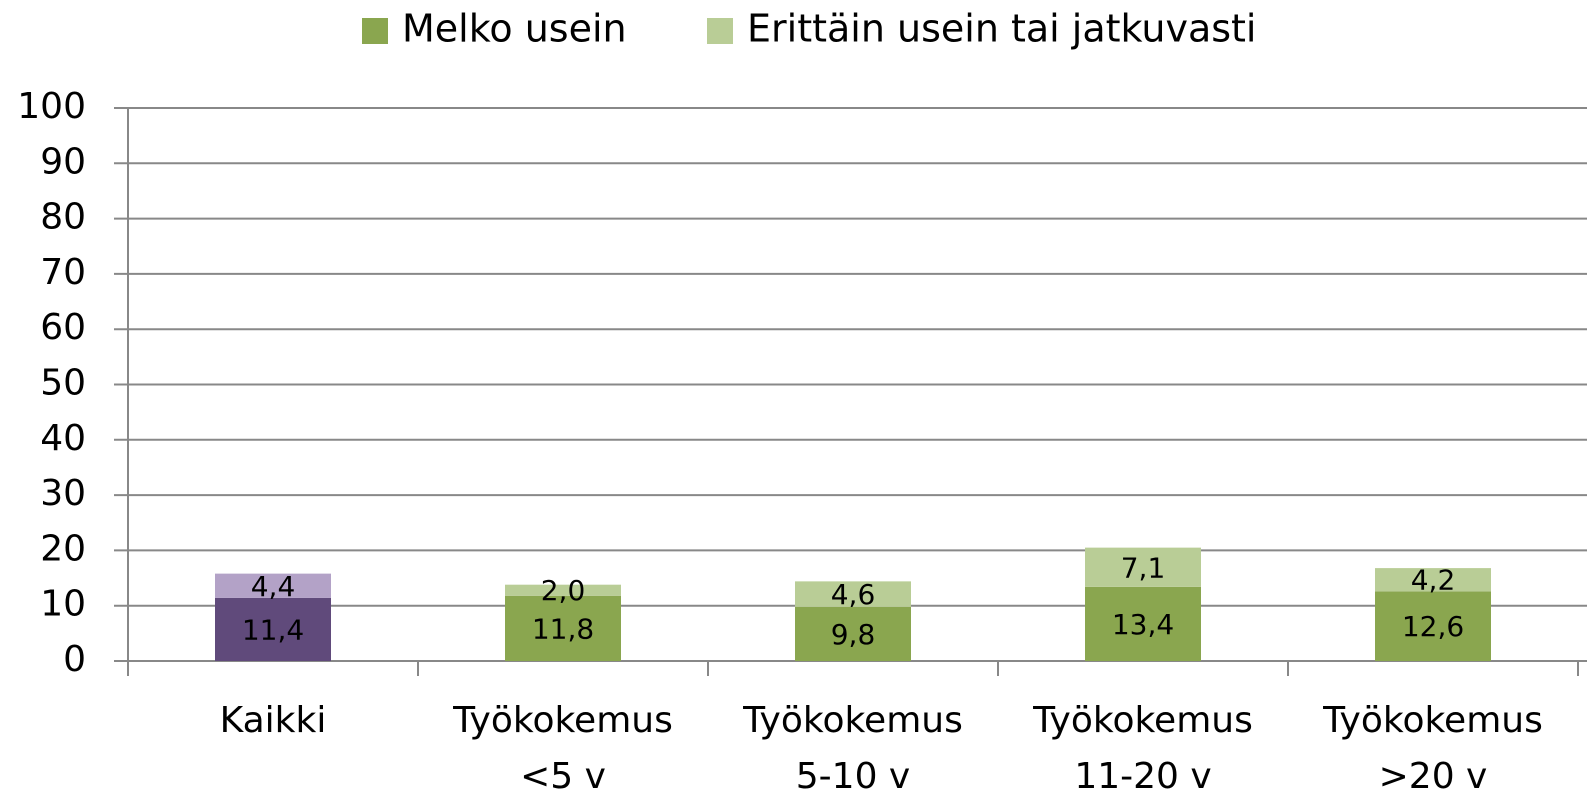 The height and width of the screenshot is (808, 1587). Describe the element at coordinates (1432, 748) in the screenshot. I see `x-tick-label: Työkokemus >20 v` at that location.